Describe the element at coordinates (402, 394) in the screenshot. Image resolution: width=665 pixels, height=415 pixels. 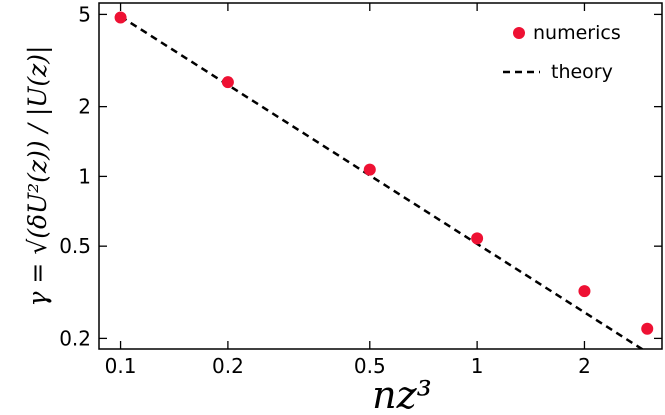
I see `x-axis-label: nz³` at that location.